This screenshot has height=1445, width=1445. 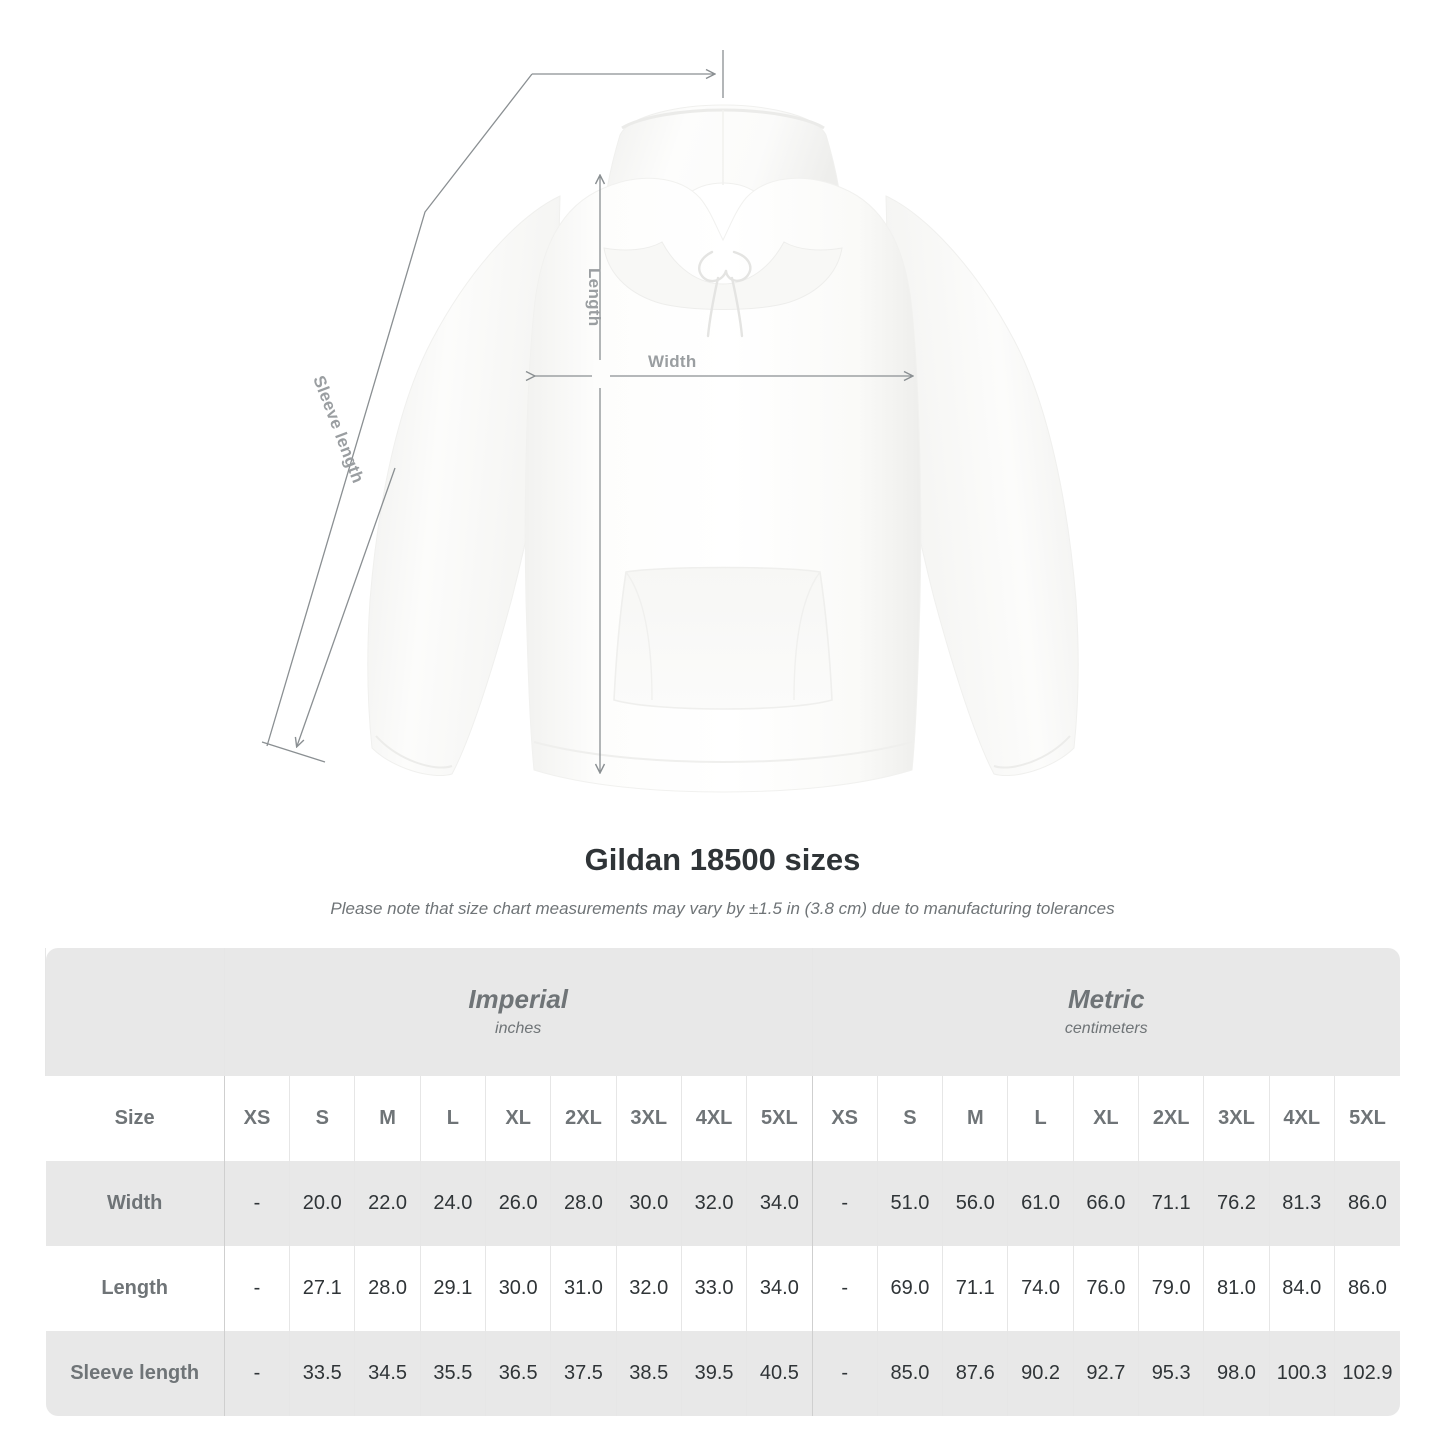 I want to click on size-col-metric-l: L, so click(x=1040, y=1118).